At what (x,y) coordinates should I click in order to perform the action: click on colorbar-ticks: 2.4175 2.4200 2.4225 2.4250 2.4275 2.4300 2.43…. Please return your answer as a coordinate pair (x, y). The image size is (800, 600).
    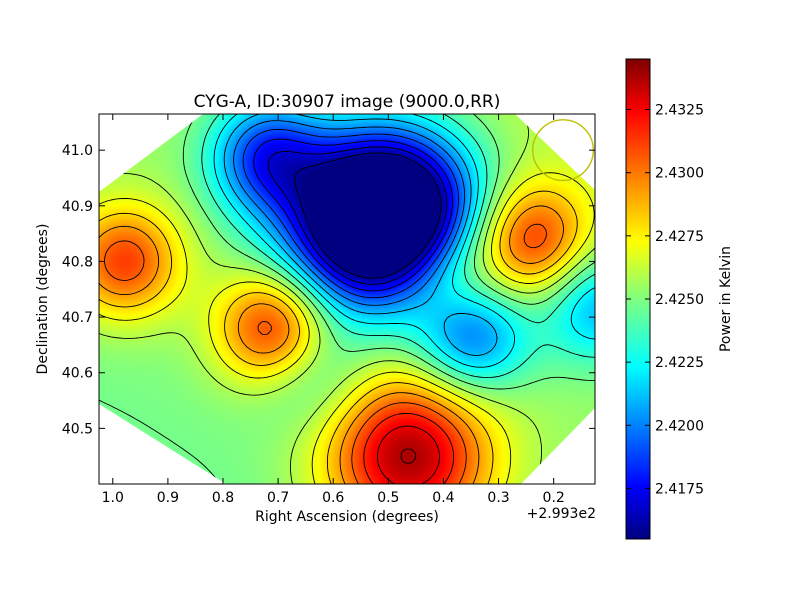
    Looking at the image, I should click on (665, 300).